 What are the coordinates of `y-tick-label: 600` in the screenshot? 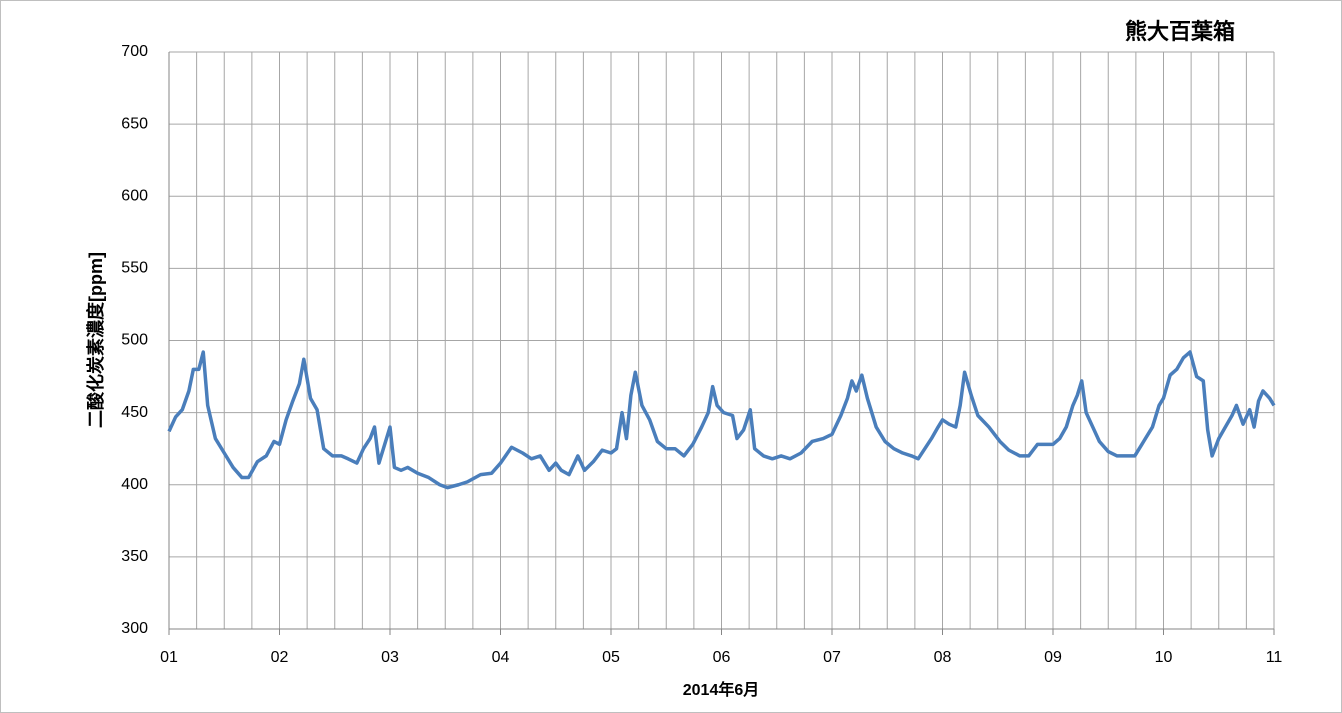 It's located at (134, 195).